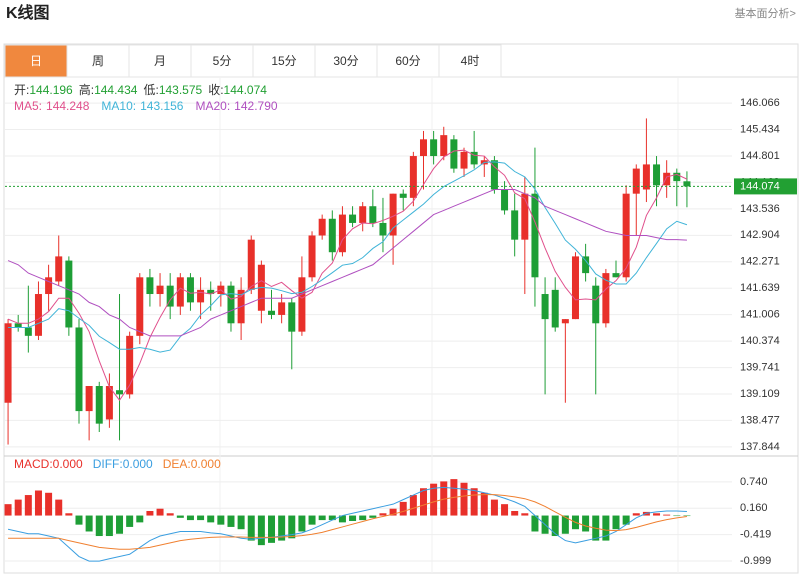  Describe the element at coordinates (760, 156) in the screenshot. I see `y-tick-label: 144.801` at that location.